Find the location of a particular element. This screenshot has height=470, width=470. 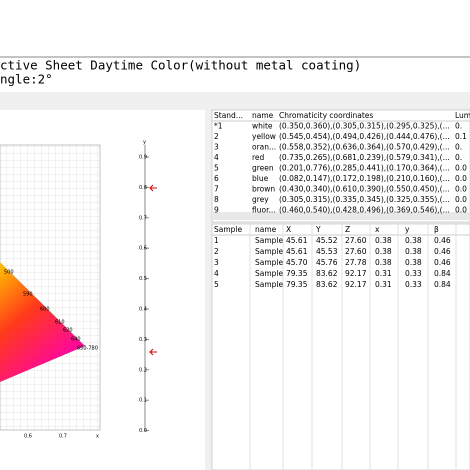

cell: 45.53 is located at coordinates (327, 251).